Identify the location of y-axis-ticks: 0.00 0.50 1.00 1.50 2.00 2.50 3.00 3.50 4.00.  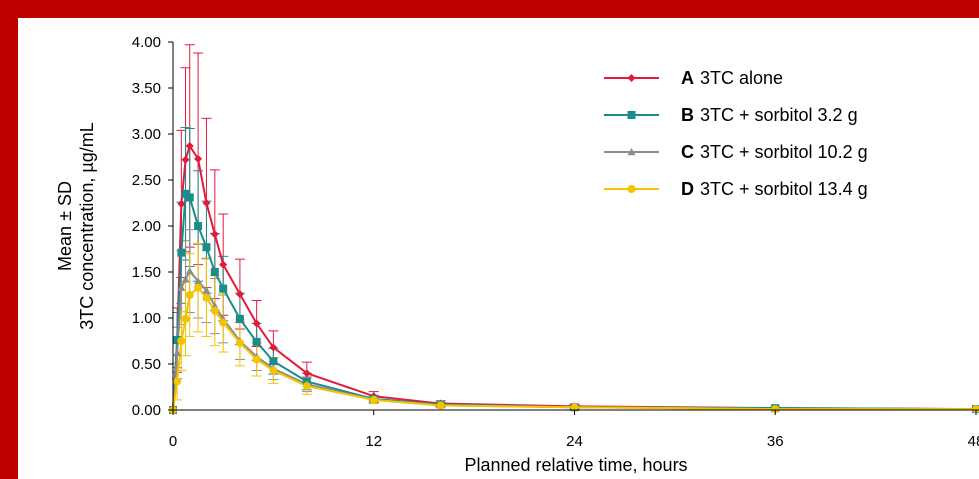
(152, 226).